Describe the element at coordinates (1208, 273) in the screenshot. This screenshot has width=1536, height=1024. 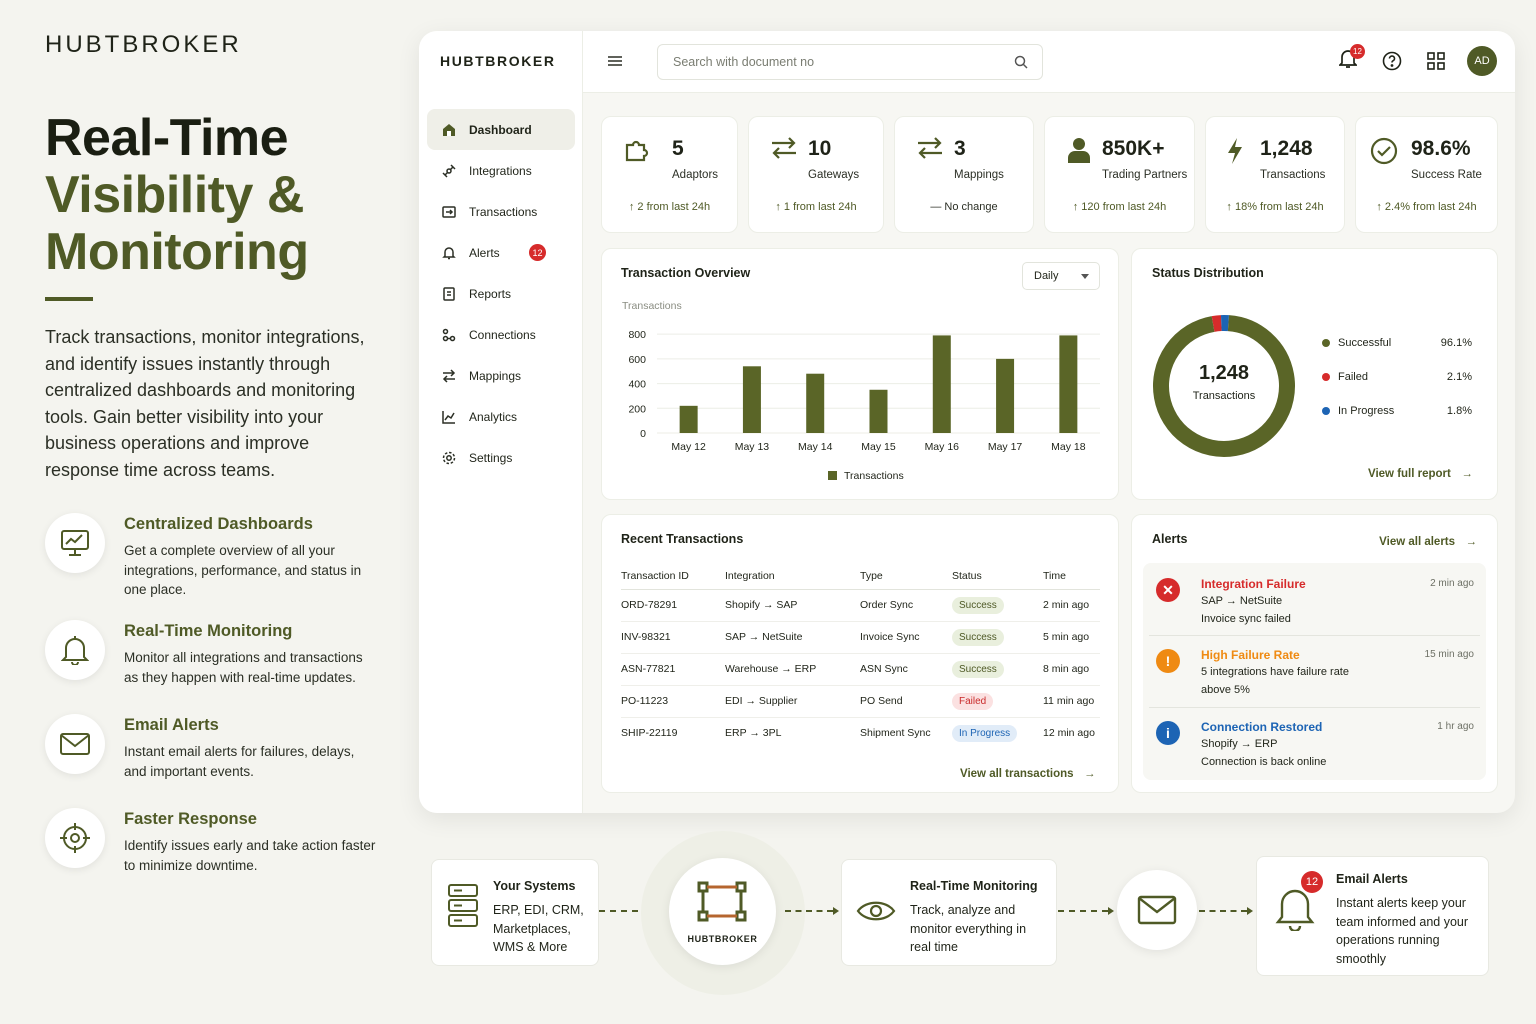
I see `card-title: Status Distribution` at that location.